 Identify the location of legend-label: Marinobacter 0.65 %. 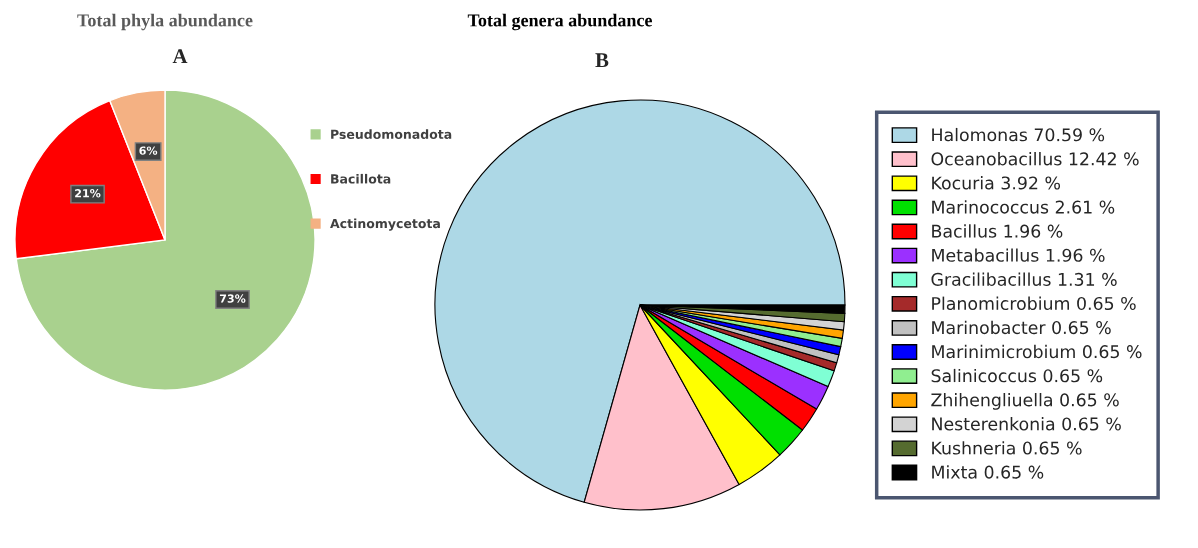
(1021, 327).